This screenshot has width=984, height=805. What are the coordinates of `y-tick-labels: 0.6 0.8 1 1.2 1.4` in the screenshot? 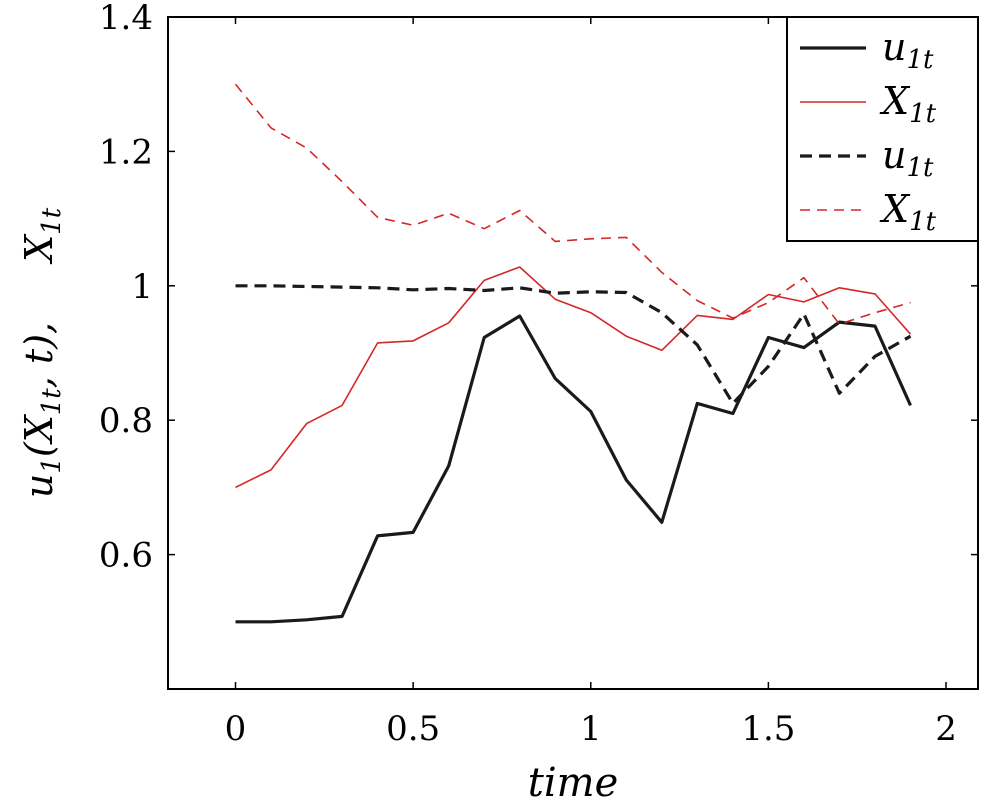 It's located at (126, 288).